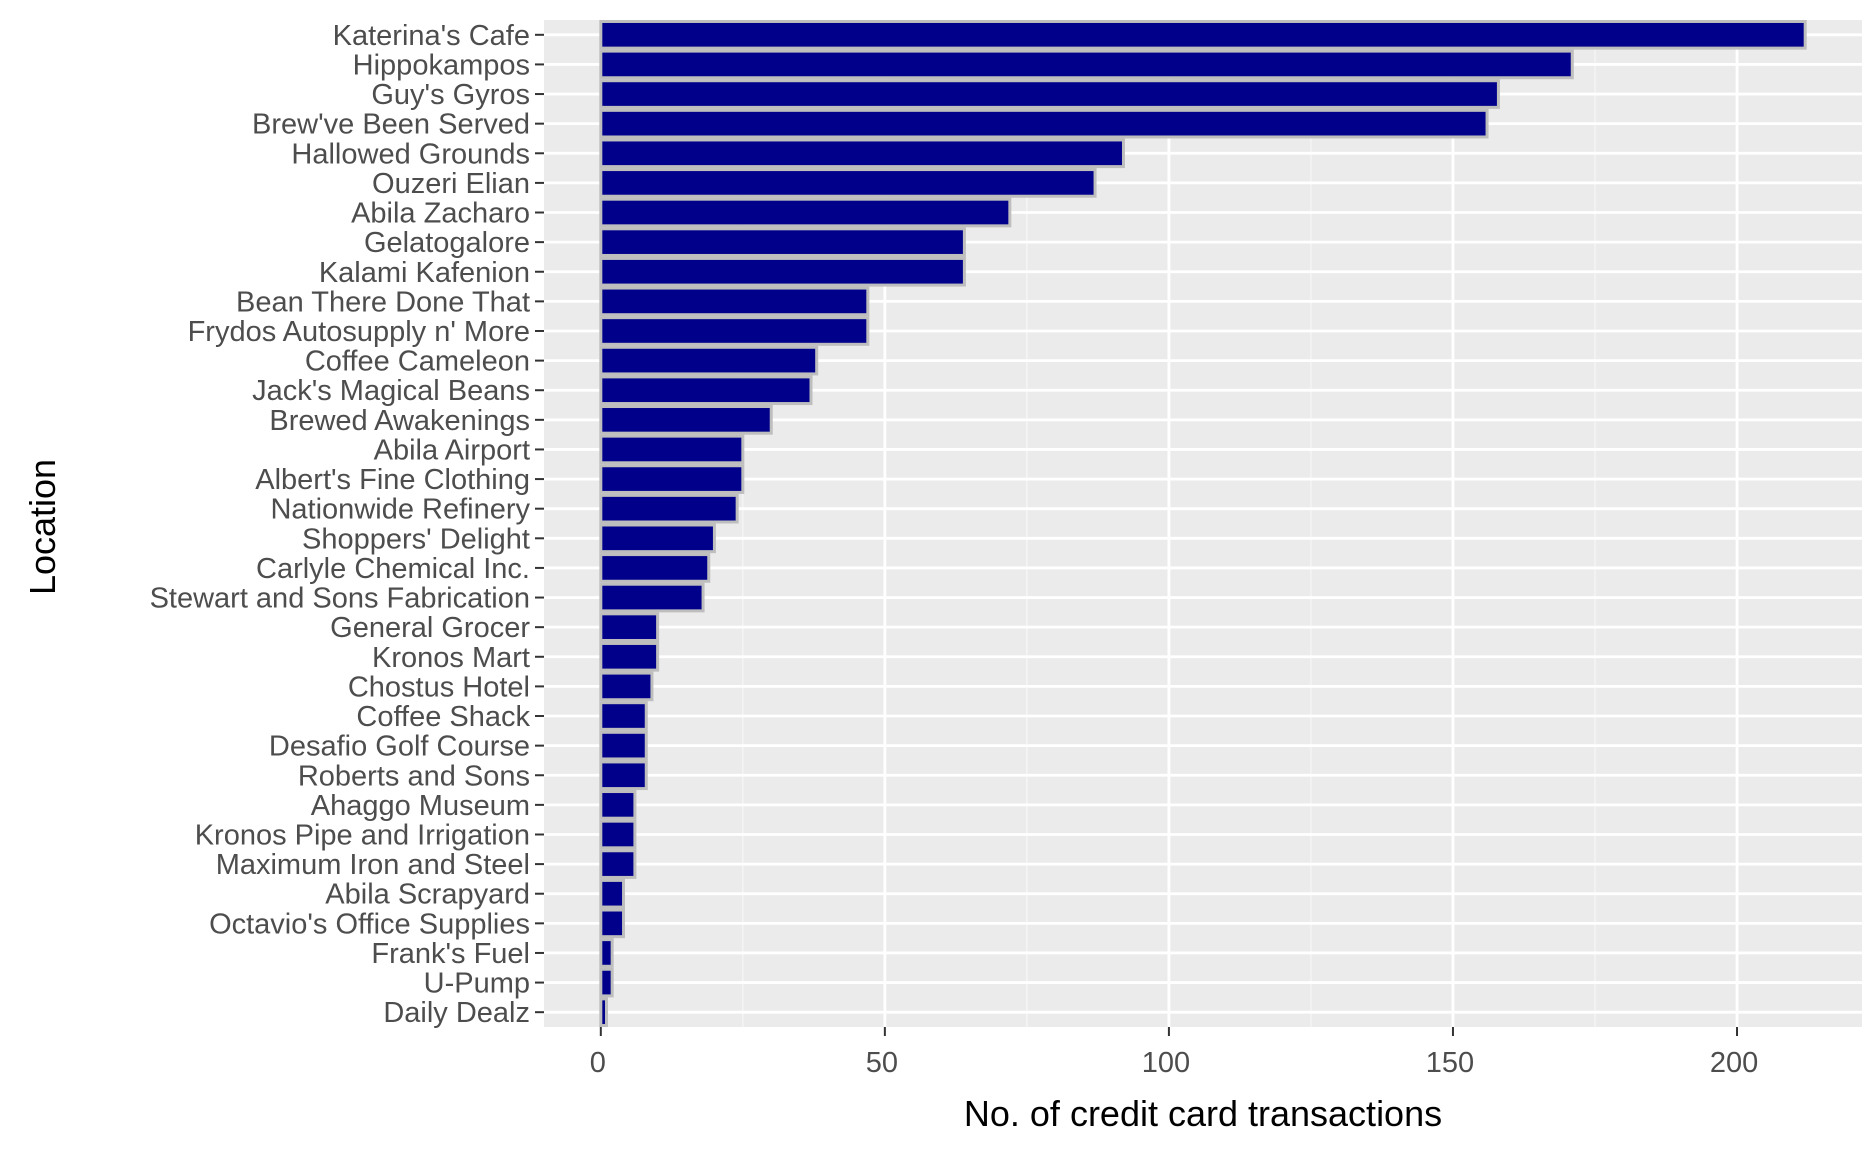 The width and height of the screenshot is (1872, 1152). Describe the element at coordinates (447, 243) in the screenshot. I see `y-tick-label: Gelatogalore` at that location.